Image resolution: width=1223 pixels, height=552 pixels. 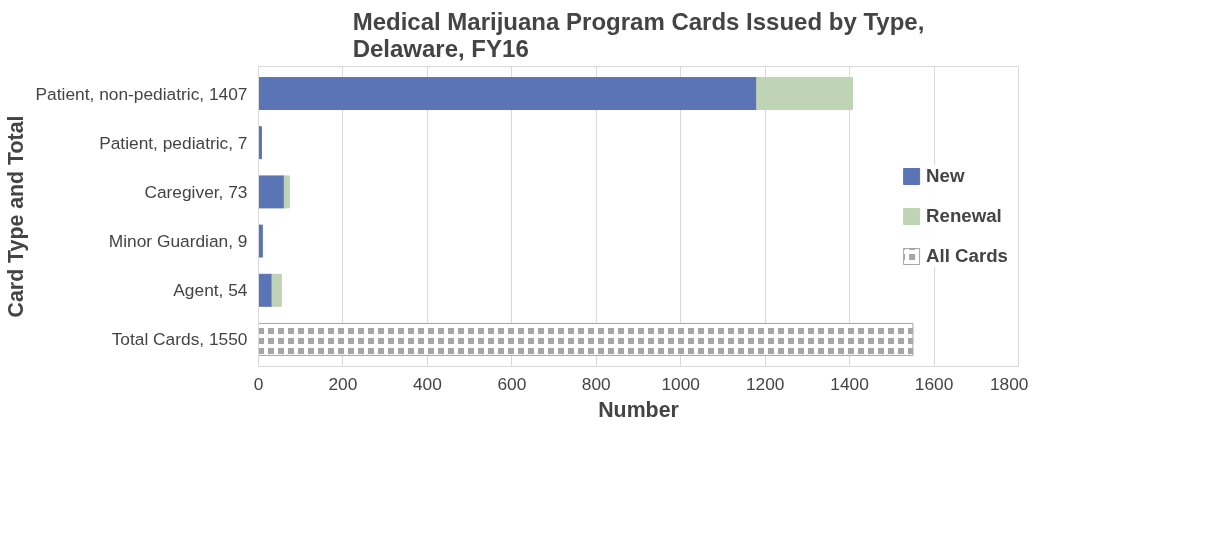 What do you see at coordinates (173, 142) in the screenshot?
I see `y-tick-label: Patient, pediatric, 7` at bounding box center [173, 142].